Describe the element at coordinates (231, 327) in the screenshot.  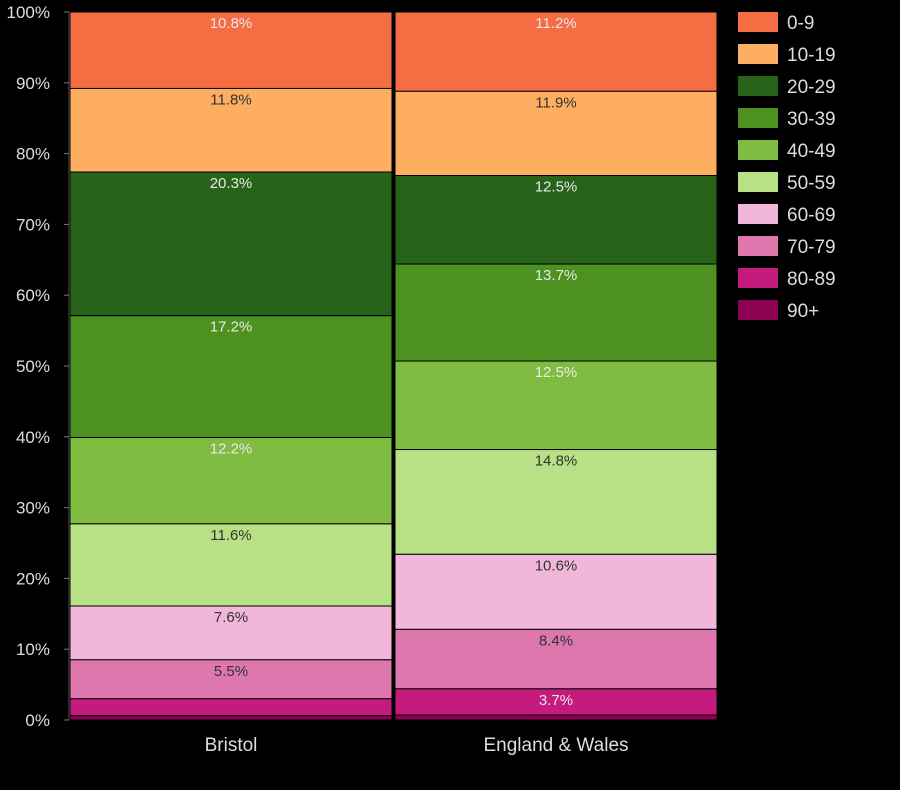
I see `data-label: 17.2%` at that location.